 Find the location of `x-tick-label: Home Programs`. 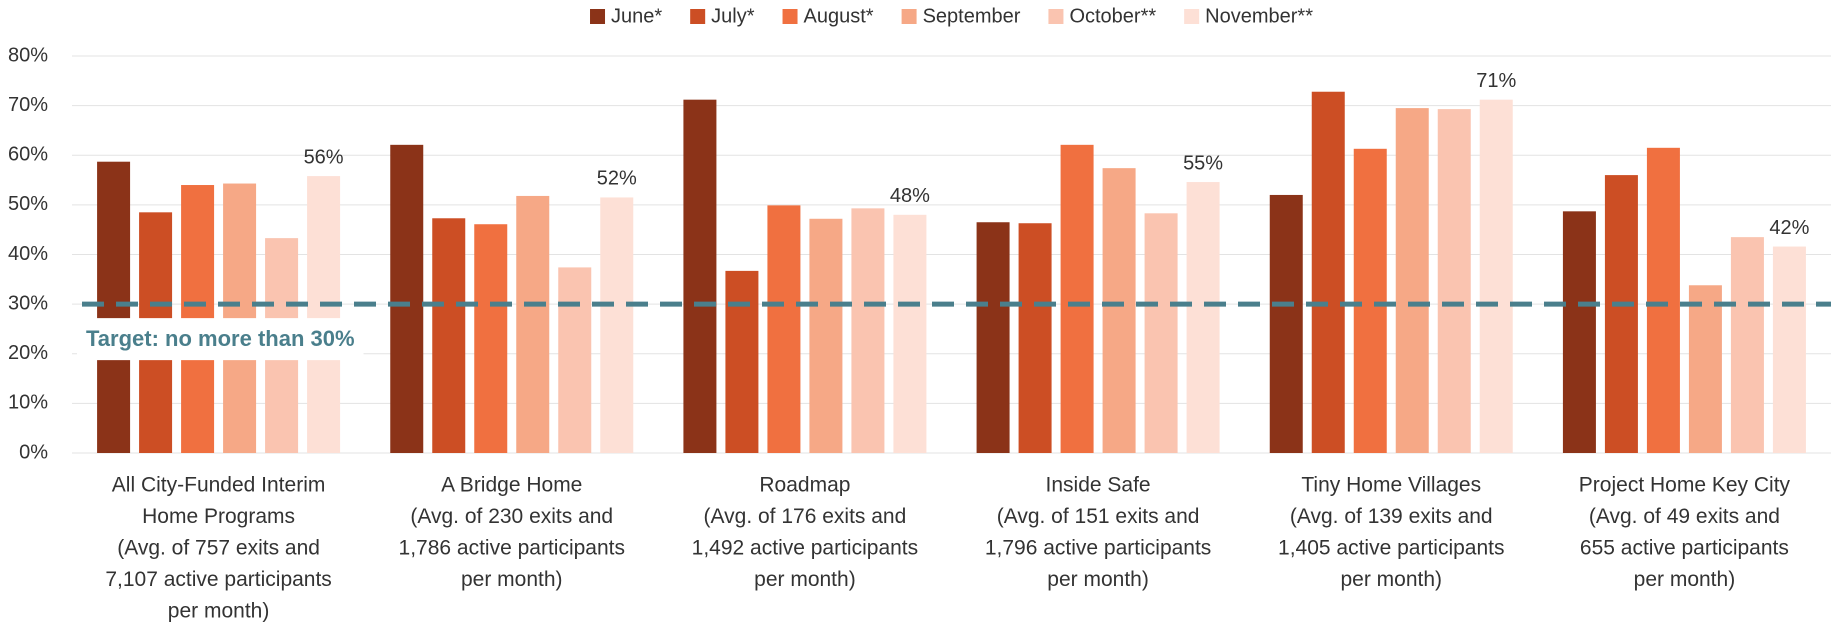

x-tick-label: Home Programs is located at coordinates (218, 516).